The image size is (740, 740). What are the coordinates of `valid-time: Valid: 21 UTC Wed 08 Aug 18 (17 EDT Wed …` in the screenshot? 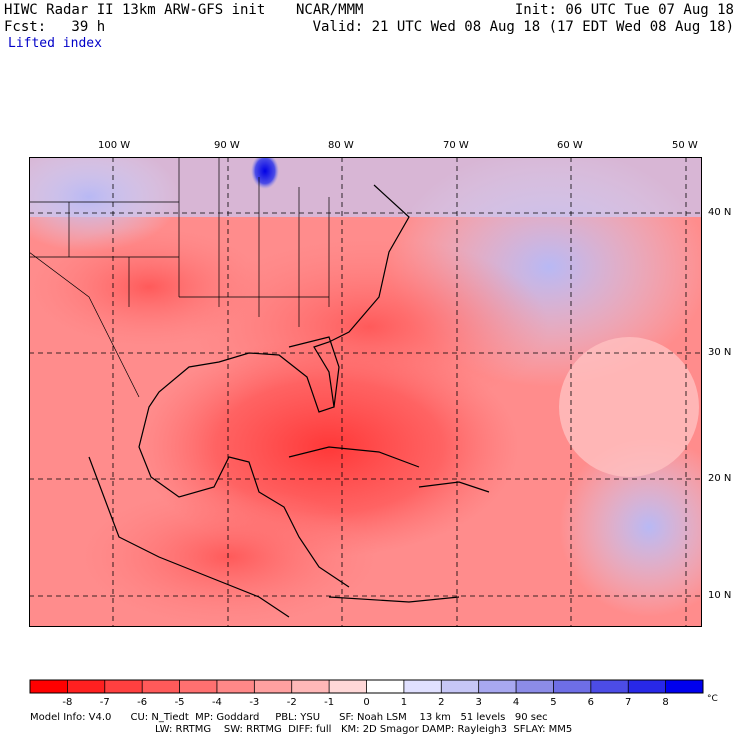 It's located at (523, 27).